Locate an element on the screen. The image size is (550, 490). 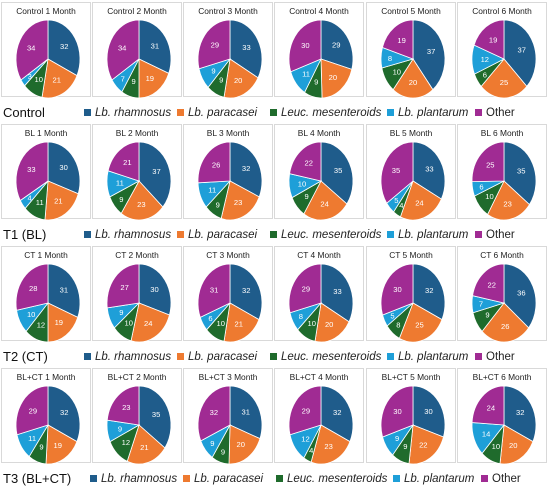
pie-chart: Control 2 Month 31 19 97 34 is located at coordinates (137, 50).